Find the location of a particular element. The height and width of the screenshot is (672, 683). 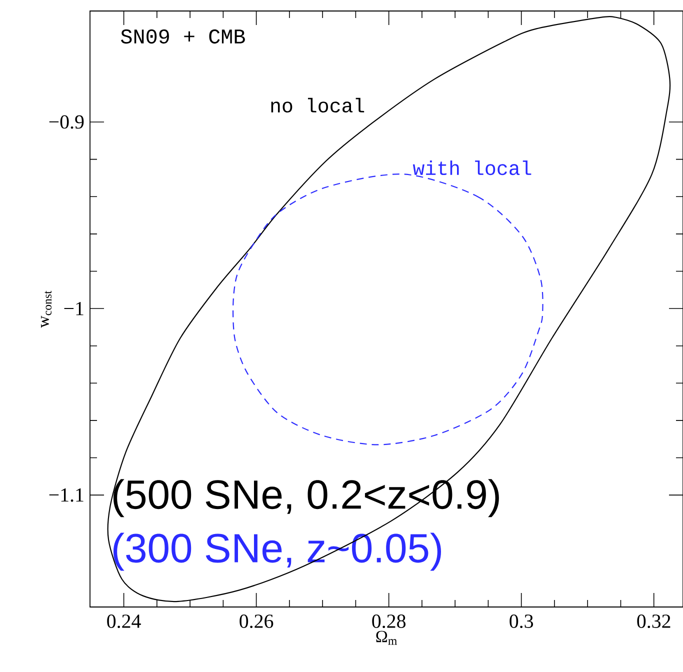

x-tick-label: 0.32 is located at coordinates (653, 621).